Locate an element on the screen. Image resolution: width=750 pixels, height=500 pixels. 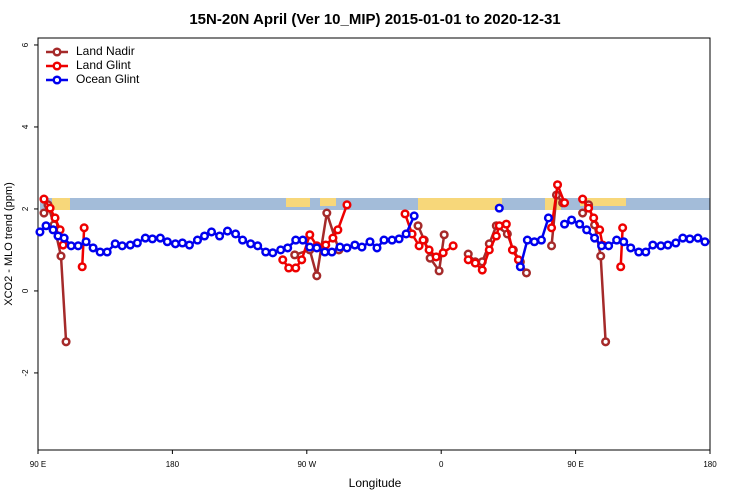
x-tick-label: 180 is located at coordinates (173, 464).